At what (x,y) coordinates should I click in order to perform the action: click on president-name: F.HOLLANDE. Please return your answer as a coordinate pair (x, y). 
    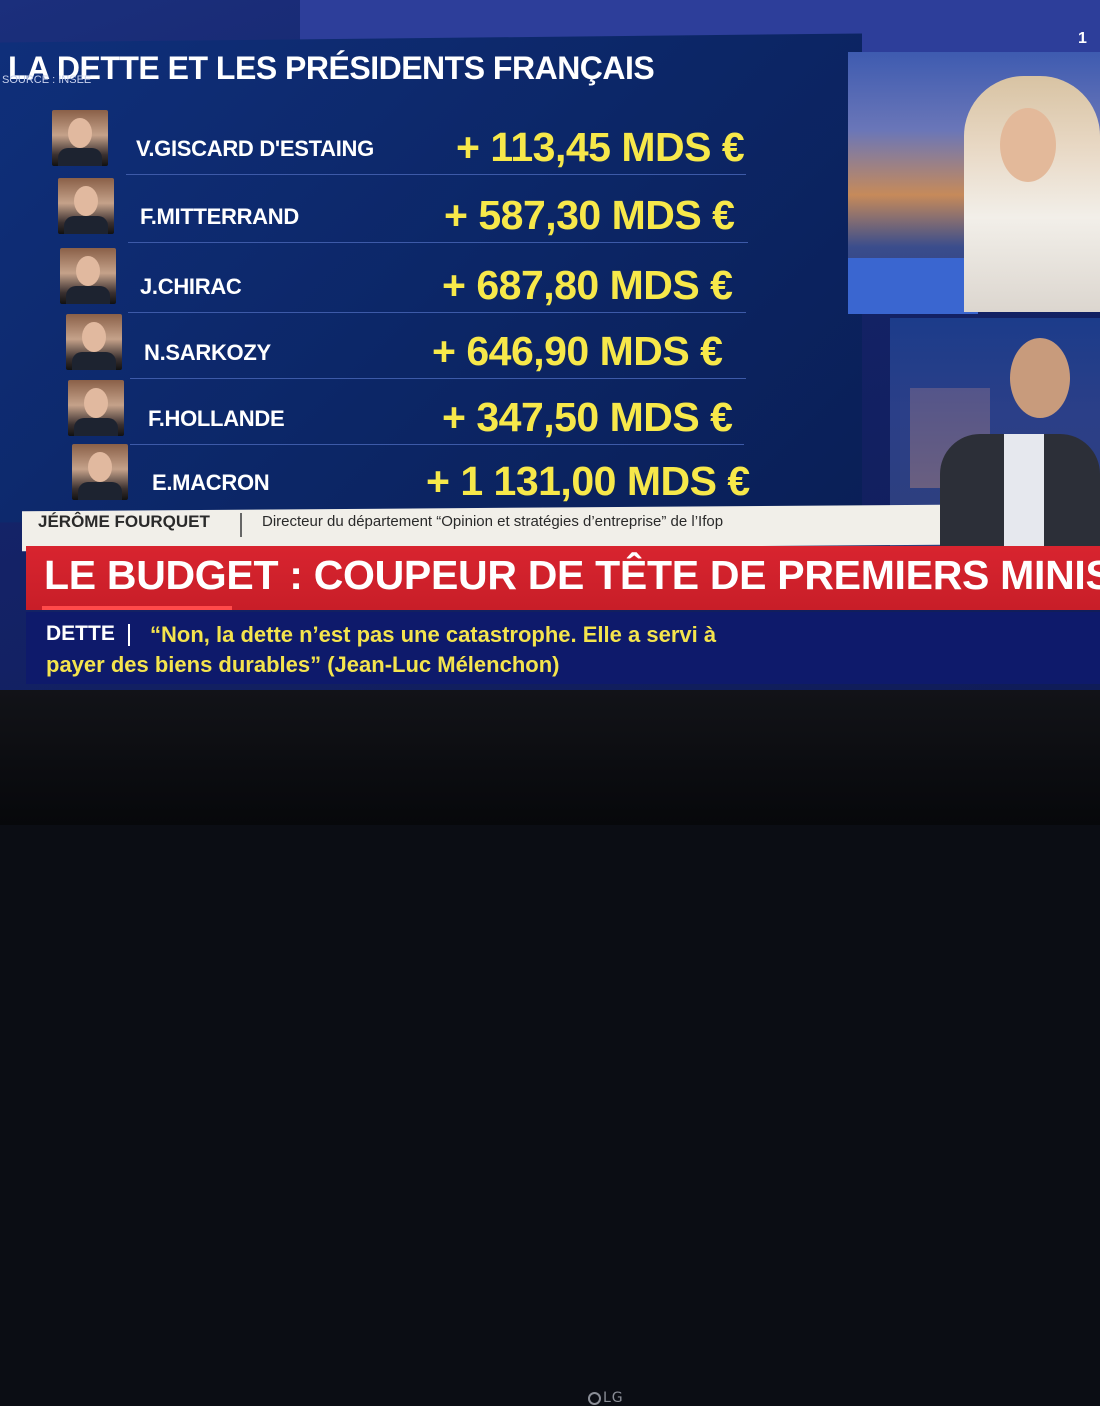
    Looking at the image, I should click on (216, 418).